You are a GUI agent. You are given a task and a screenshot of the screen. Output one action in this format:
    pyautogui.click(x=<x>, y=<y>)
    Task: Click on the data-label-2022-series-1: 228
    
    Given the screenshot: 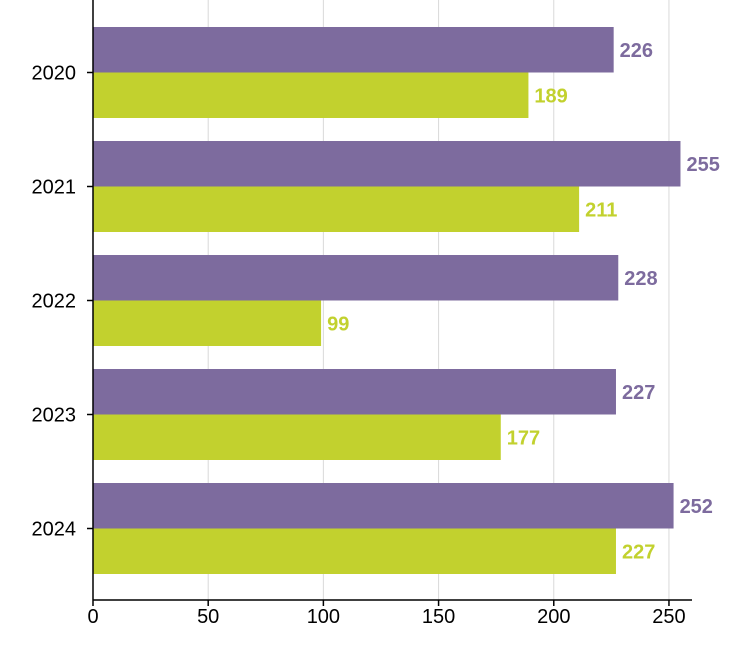 What is the action you would take?
    pyautogui.click(x=640, y=279)
    